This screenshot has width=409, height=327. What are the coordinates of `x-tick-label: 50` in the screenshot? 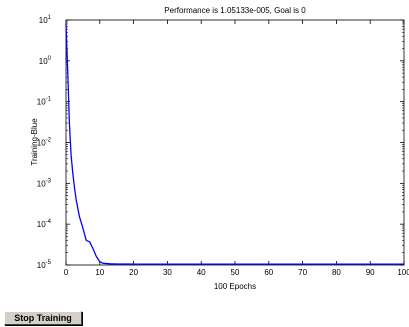 It's located at (235, 272).